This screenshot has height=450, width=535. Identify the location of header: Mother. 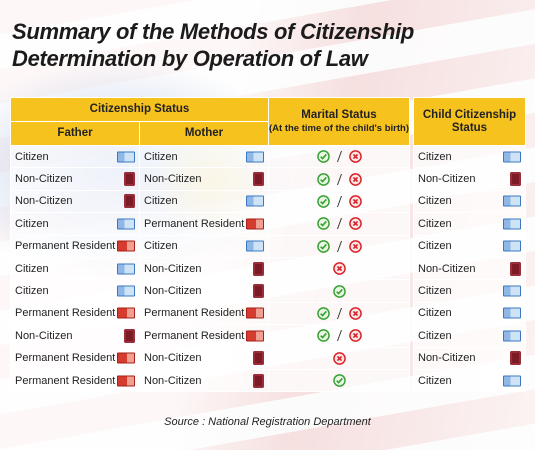
(204, 133).